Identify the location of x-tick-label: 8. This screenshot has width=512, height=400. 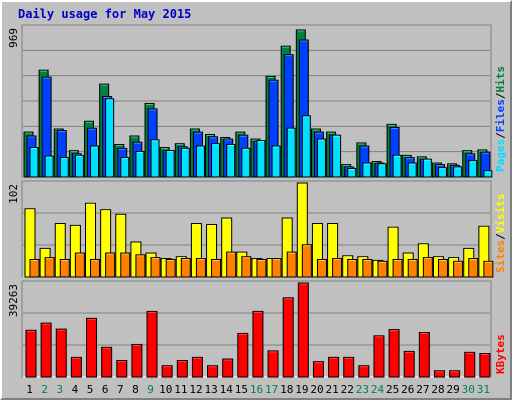
(135, 389).